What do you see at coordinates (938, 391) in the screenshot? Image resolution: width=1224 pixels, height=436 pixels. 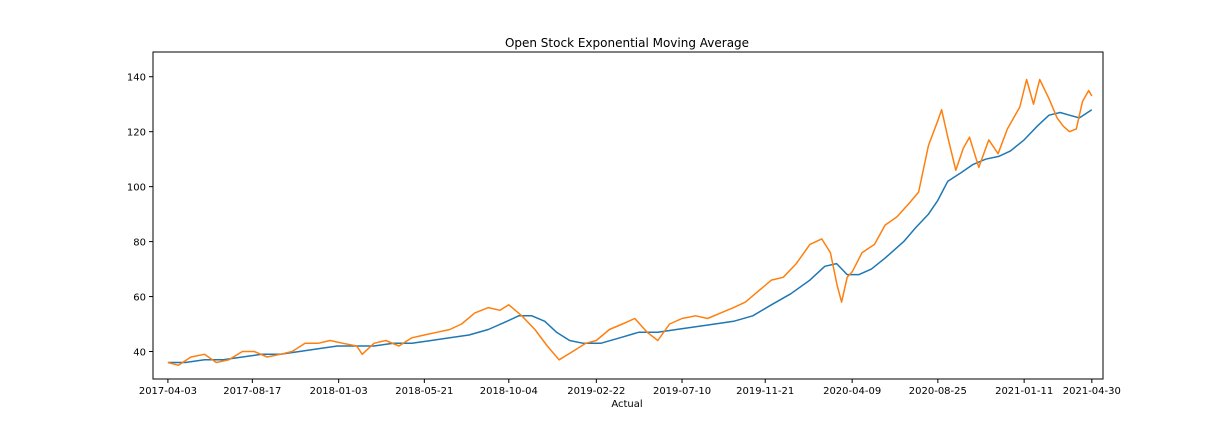 I see `x-tick-label: 2020-08-25` at bounding box center [938, 391].